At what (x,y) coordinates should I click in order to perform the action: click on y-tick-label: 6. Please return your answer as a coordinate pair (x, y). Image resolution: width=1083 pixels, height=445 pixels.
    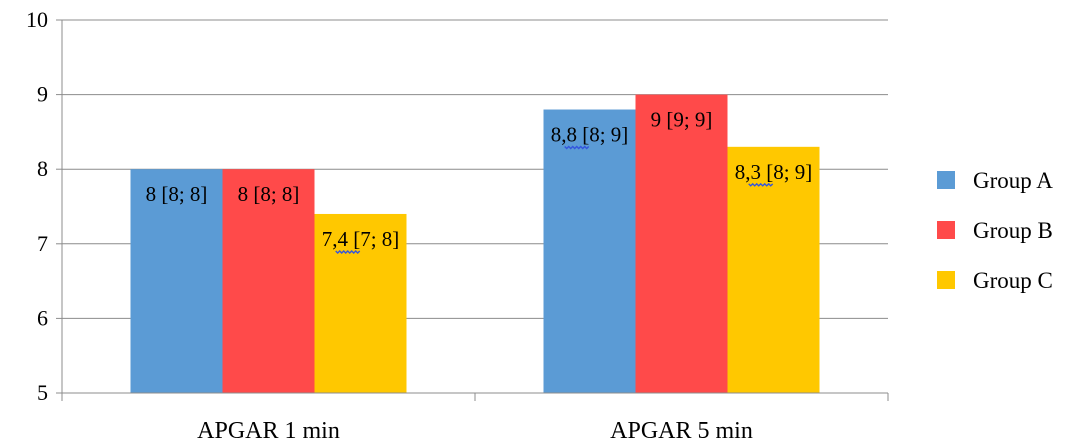
    Looking at the image, I should click on (42, 317).